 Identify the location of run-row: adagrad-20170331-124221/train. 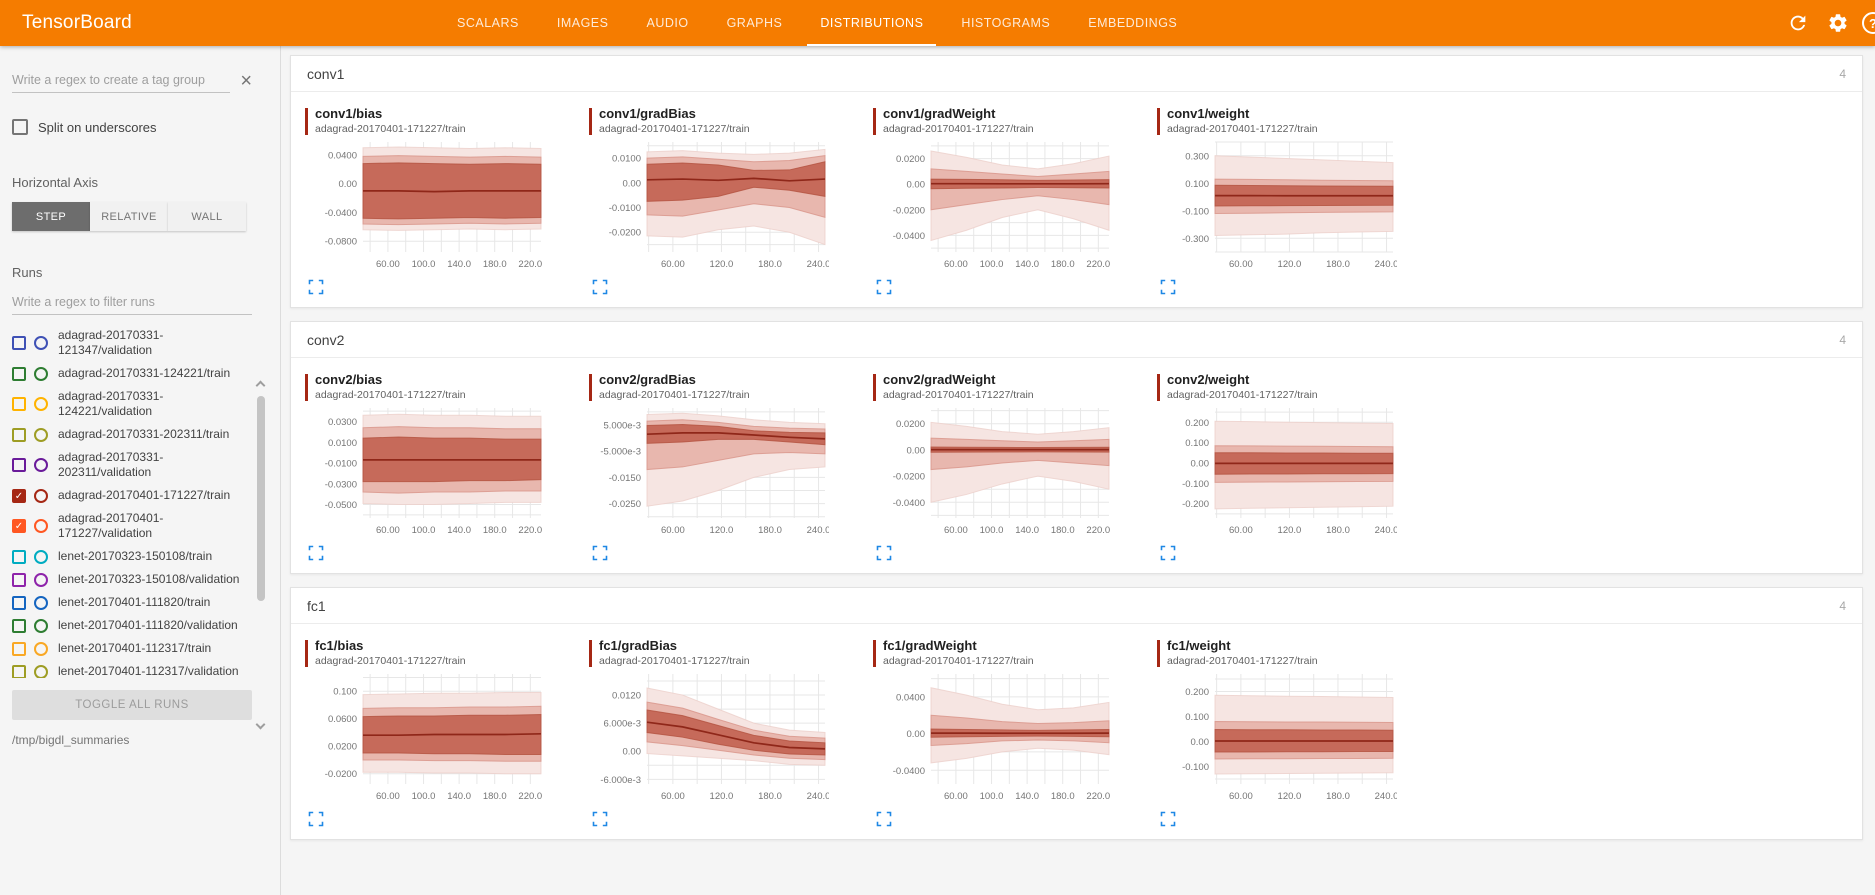
(126, 373).